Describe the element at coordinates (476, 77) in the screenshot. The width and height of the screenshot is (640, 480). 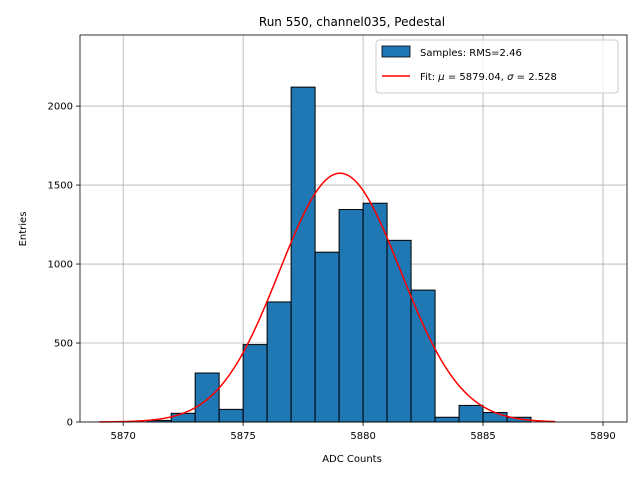
I see `legend-fit-mu-text: = 5879.04,` at that location.